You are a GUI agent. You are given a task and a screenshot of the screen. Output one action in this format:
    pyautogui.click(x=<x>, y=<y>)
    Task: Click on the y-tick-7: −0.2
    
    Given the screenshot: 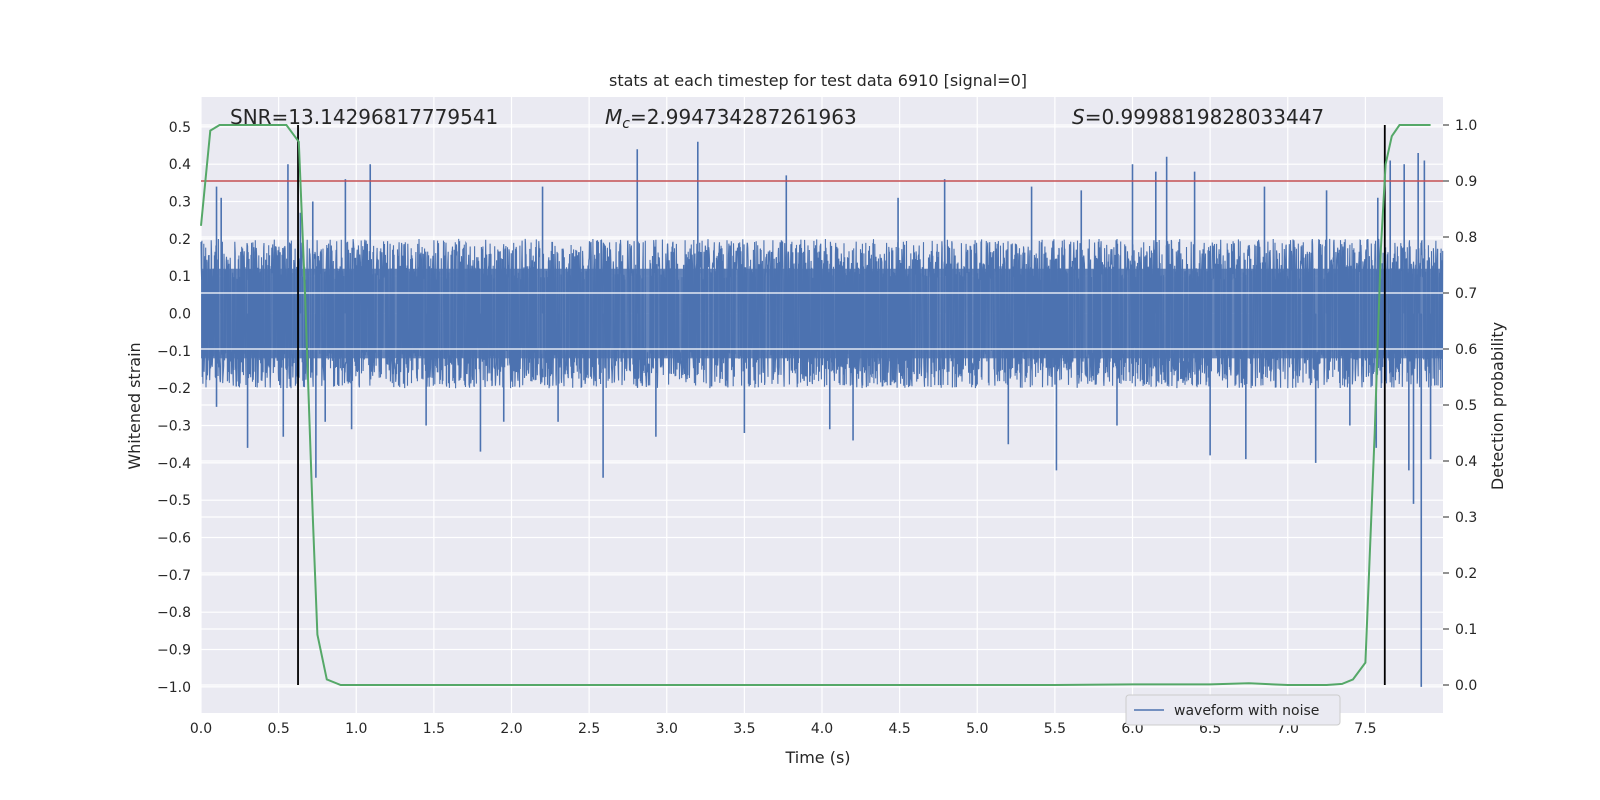 What is the action you would take?
    pyautogui.click(x=174, y=389)
    